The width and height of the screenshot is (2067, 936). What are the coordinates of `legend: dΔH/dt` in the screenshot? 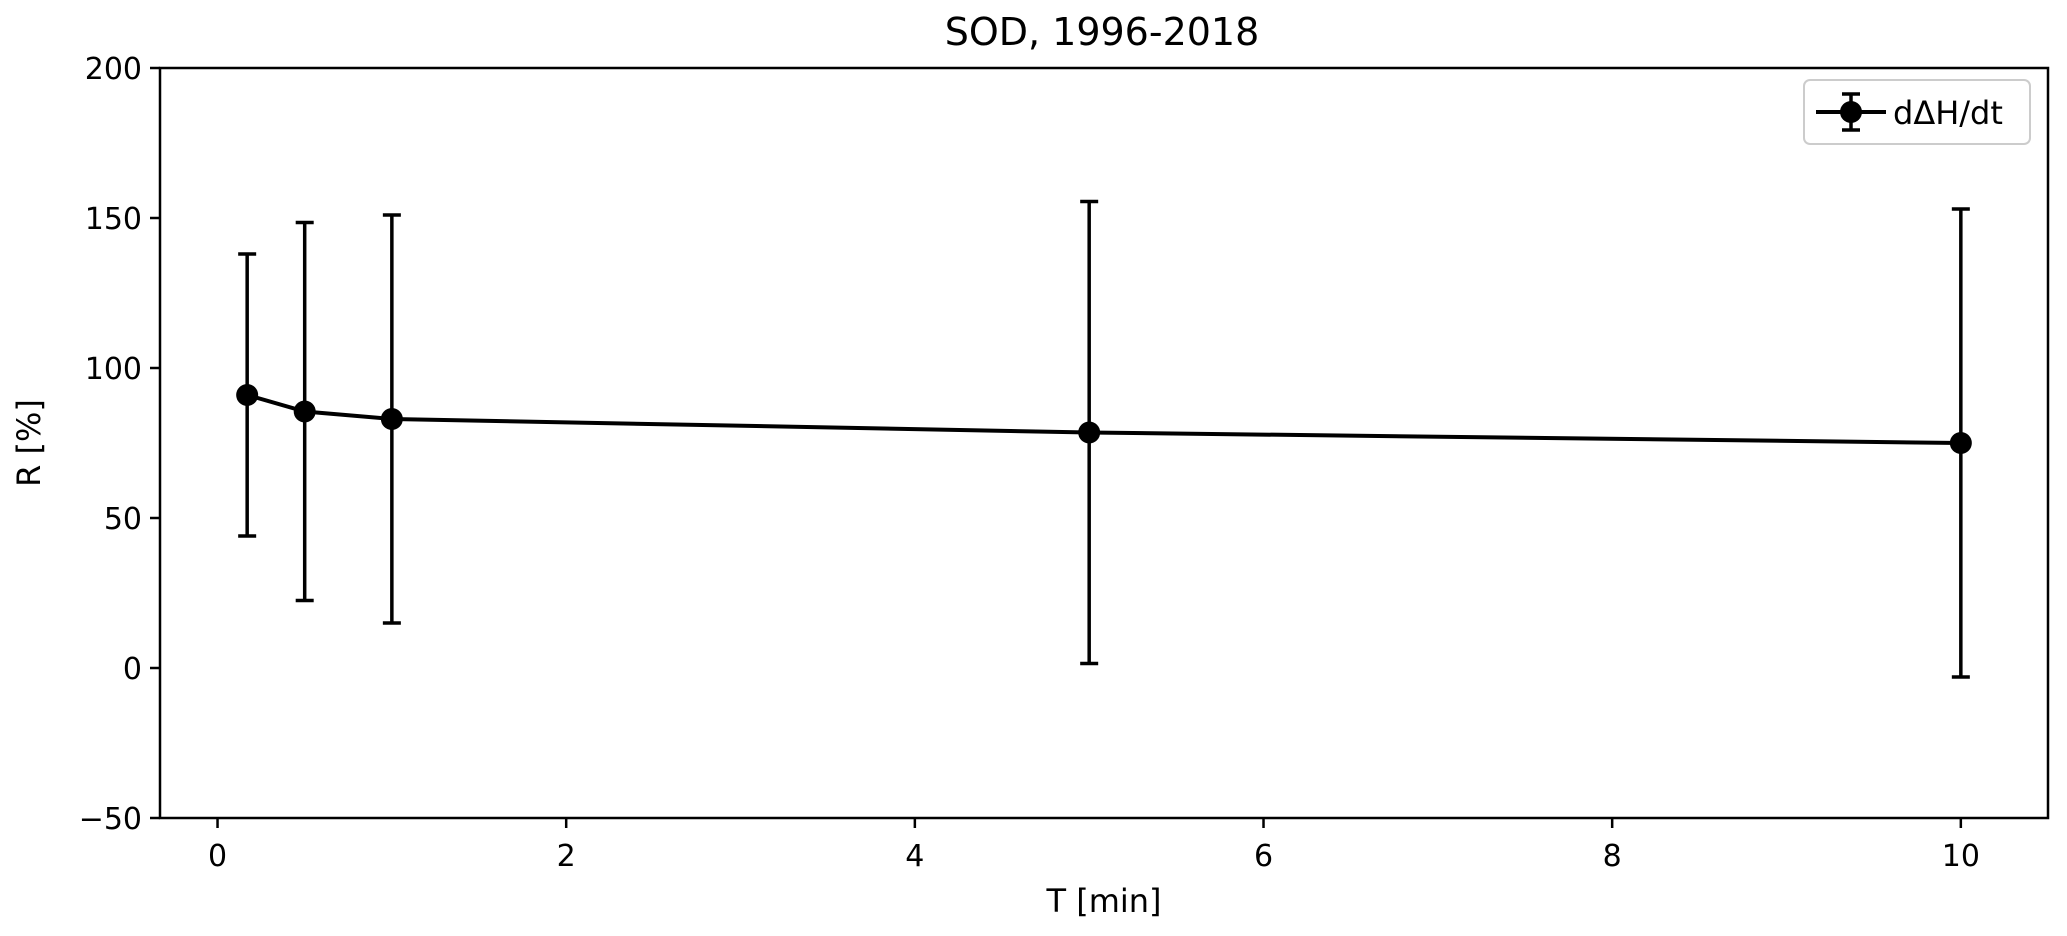 It's located at (1917, 112).